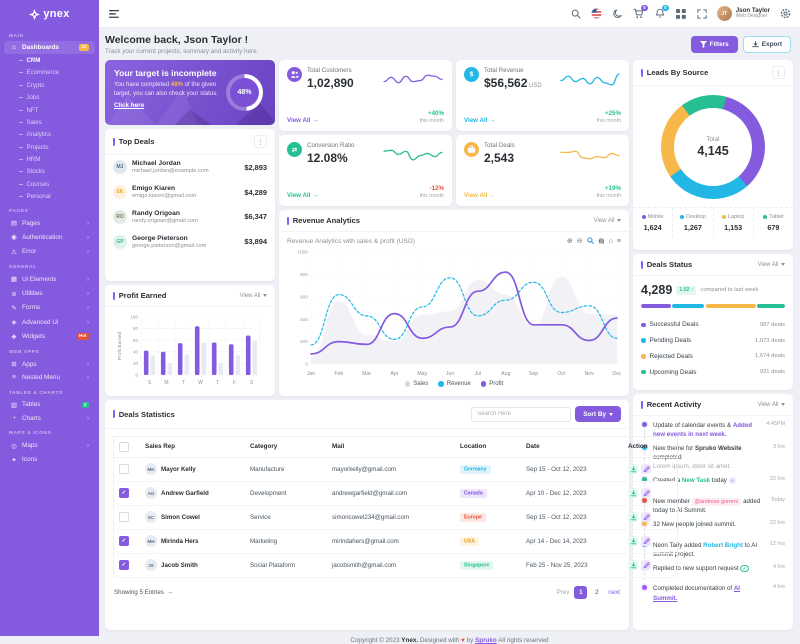 This screenshot has height=644, width=800. Describe the element at coordinates (253, 296) in the screenshot. I see `profit-view-all: View All` at that location.